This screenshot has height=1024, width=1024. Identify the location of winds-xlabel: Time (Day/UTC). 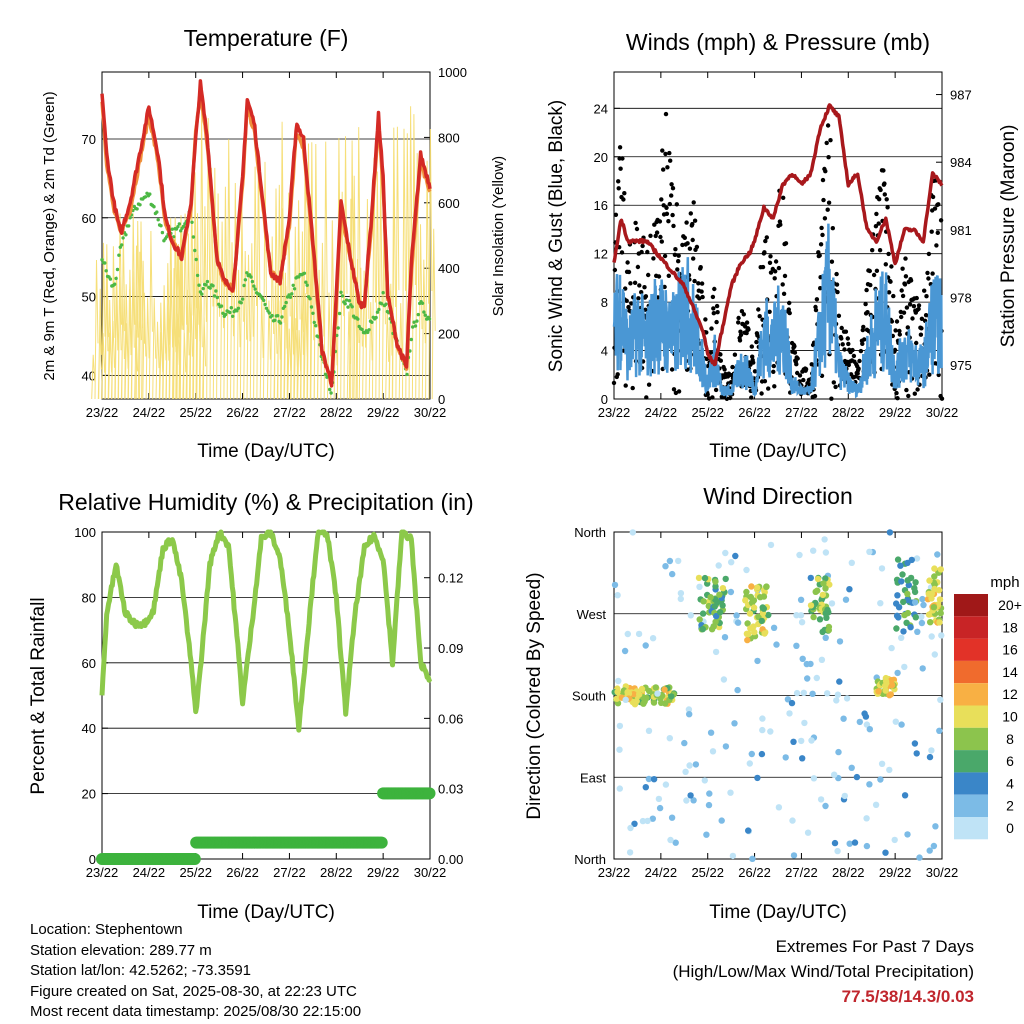
(778, 451).